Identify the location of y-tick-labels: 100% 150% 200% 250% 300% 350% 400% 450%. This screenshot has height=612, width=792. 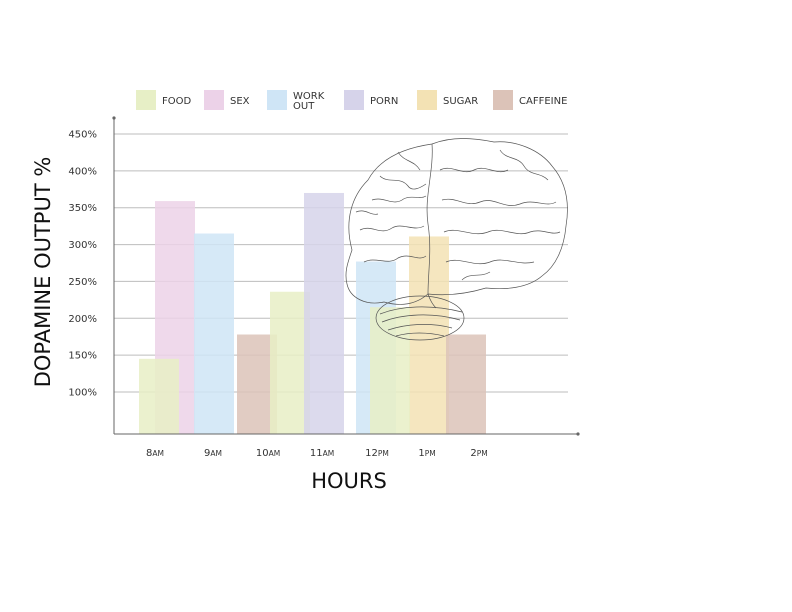
(82, 264).